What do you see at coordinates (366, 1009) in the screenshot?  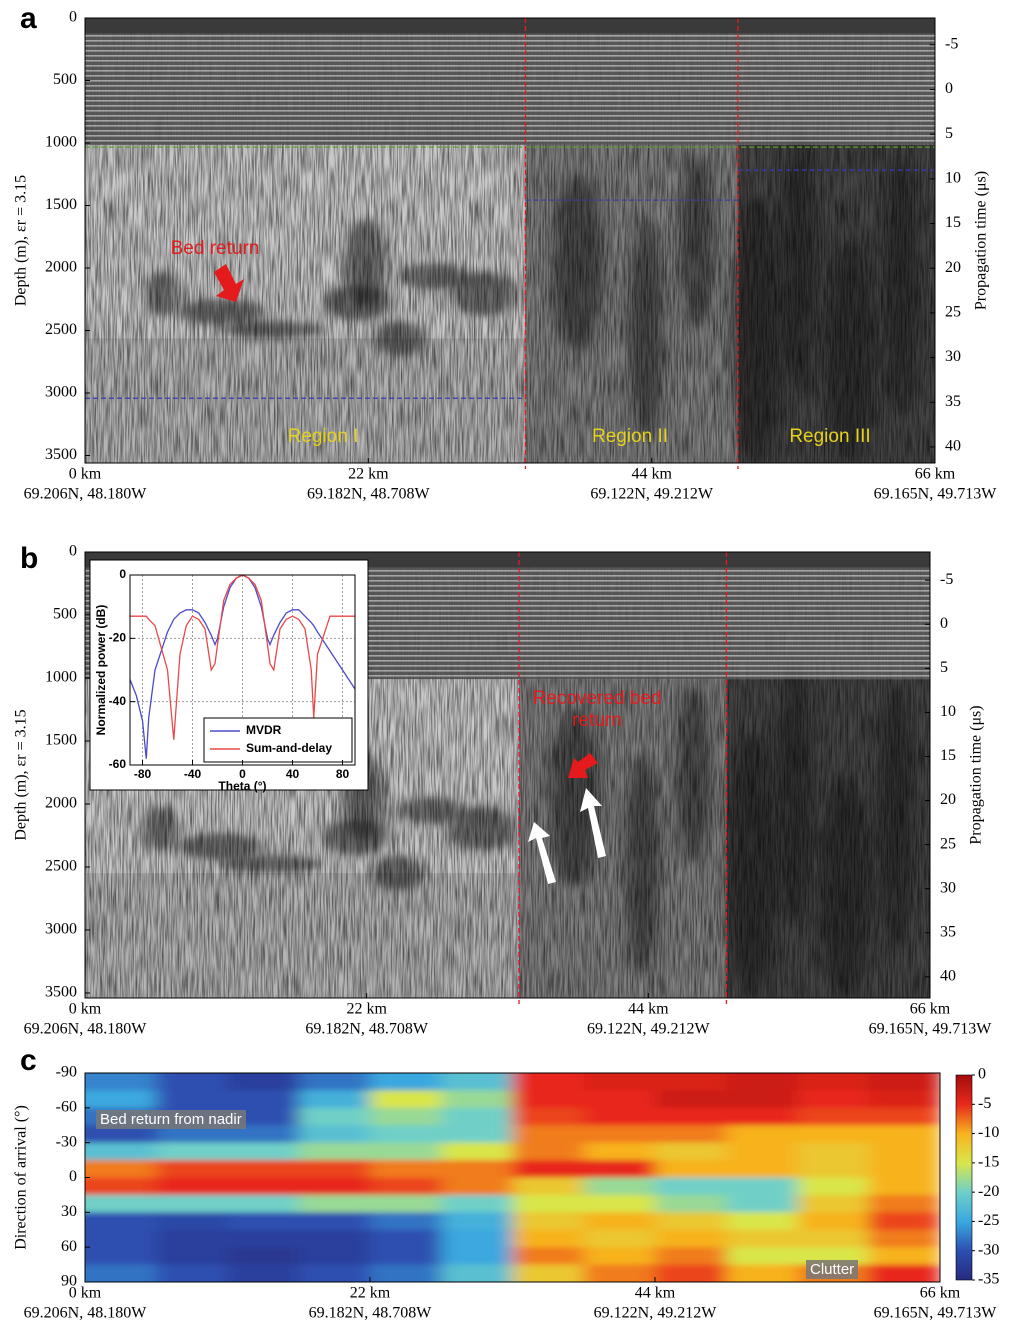 I see `x-tick-label: 22 km` at bounding box center [366, 1009].